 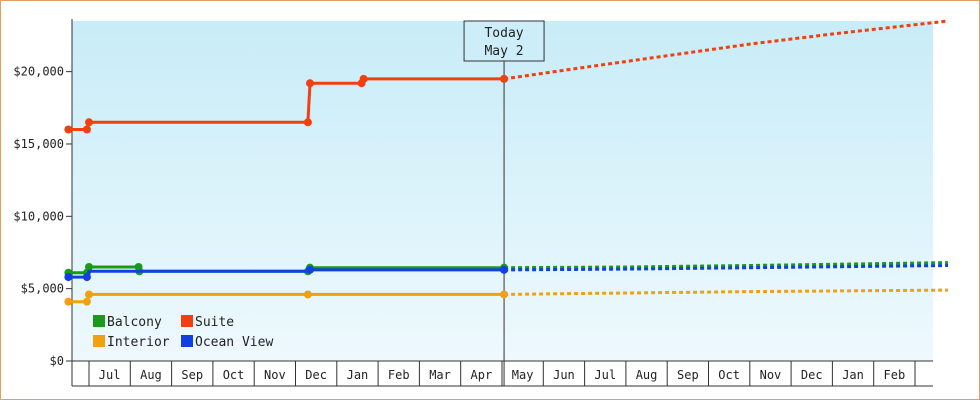 I want to click on y-tick-label: $0, so click(x=57, y=361).